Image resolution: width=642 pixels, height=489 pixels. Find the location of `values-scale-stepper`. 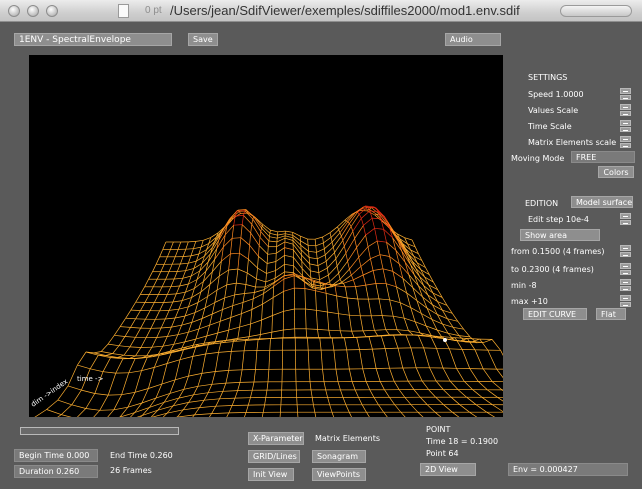

values-scale-stepper is located at coordinates (625, 110).